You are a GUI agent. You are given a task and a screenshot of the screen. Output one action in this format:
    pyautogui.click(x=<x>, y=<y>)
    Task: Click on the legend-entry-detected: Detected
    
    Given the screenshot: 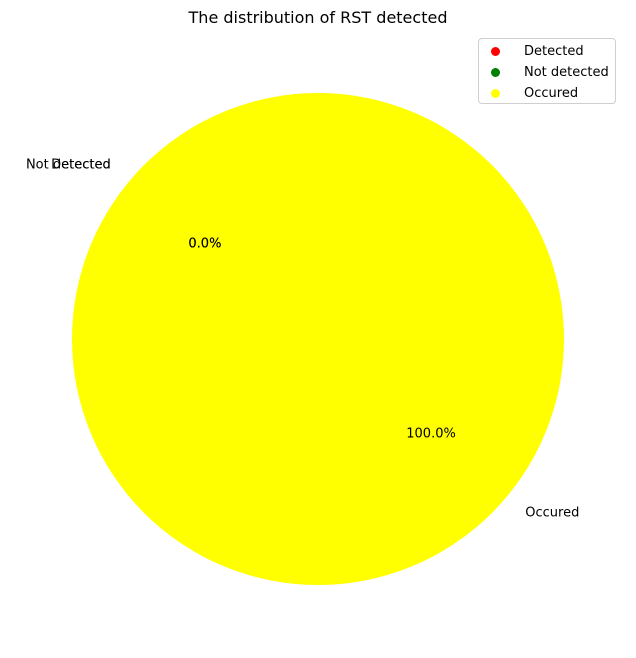 What is the action you would take?
    pyautogui.click(x=548, y=51)
    